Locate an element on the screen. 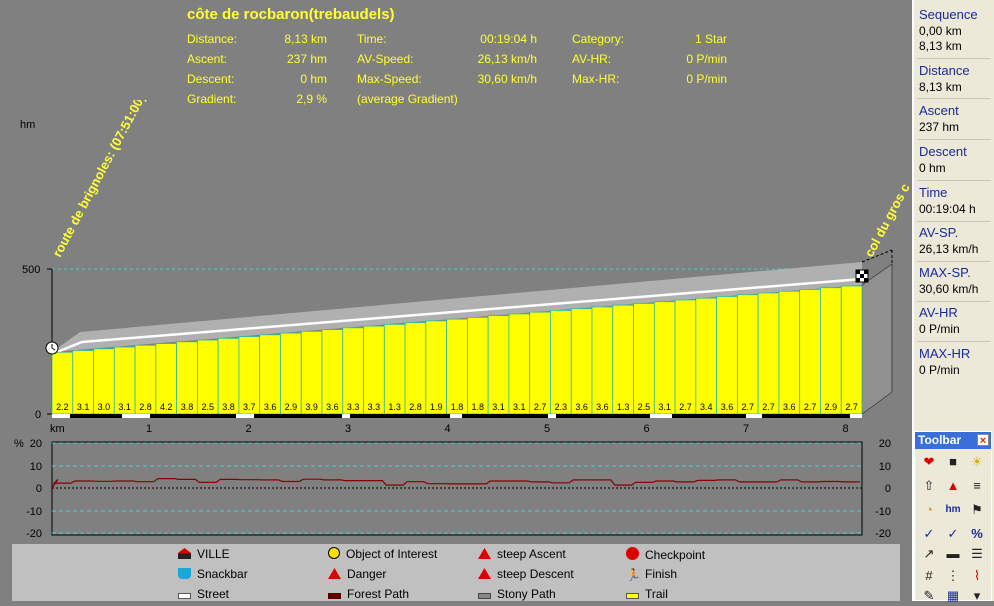 Image resolution: width=994 pixels, height=606 pixels. sidebar-maxsp-label: MAX-SP. is located at coordinates (945, 272).